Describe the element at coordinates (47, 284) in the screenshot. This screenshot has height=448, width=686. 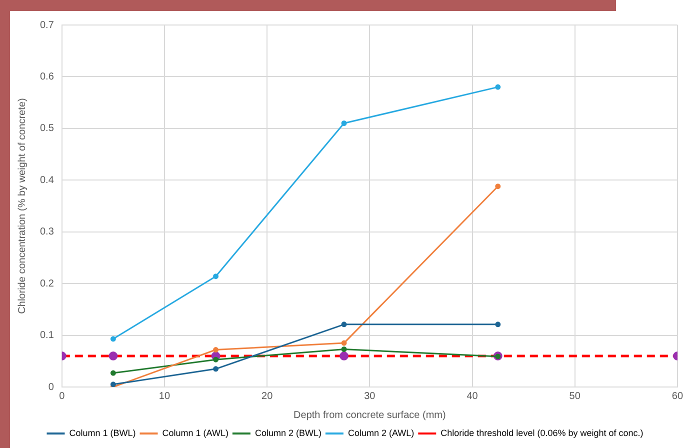
I see `y-tick-label: 0.2` at that location.